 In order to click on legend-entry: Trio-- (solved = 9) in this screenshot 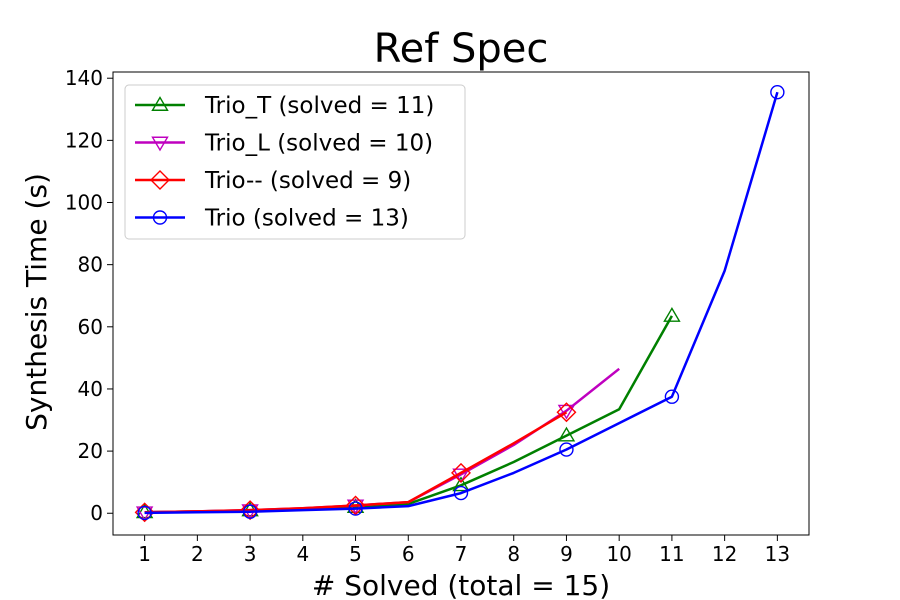, I will do `click(273, 181)`.